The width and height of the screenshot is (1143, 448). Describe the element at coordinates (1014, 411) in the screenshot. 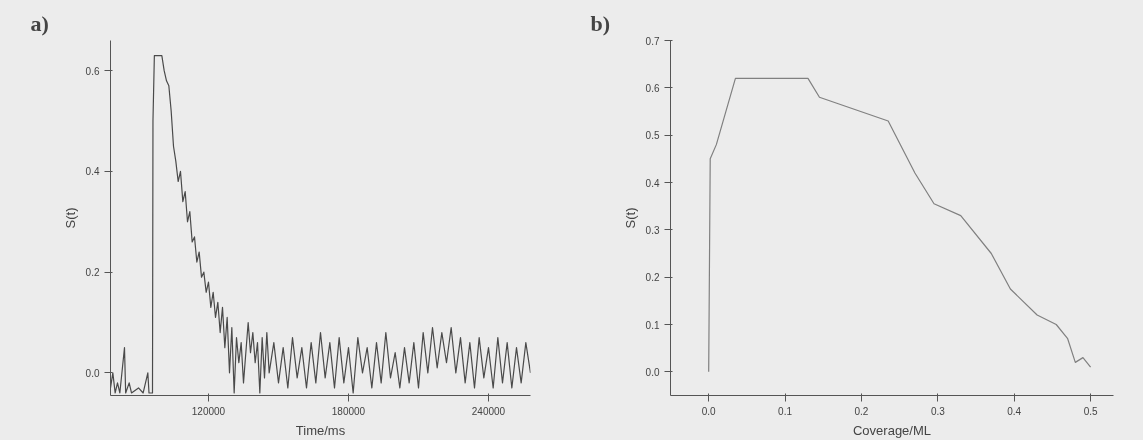

I see `x-tick-label: 0.4` at that location.